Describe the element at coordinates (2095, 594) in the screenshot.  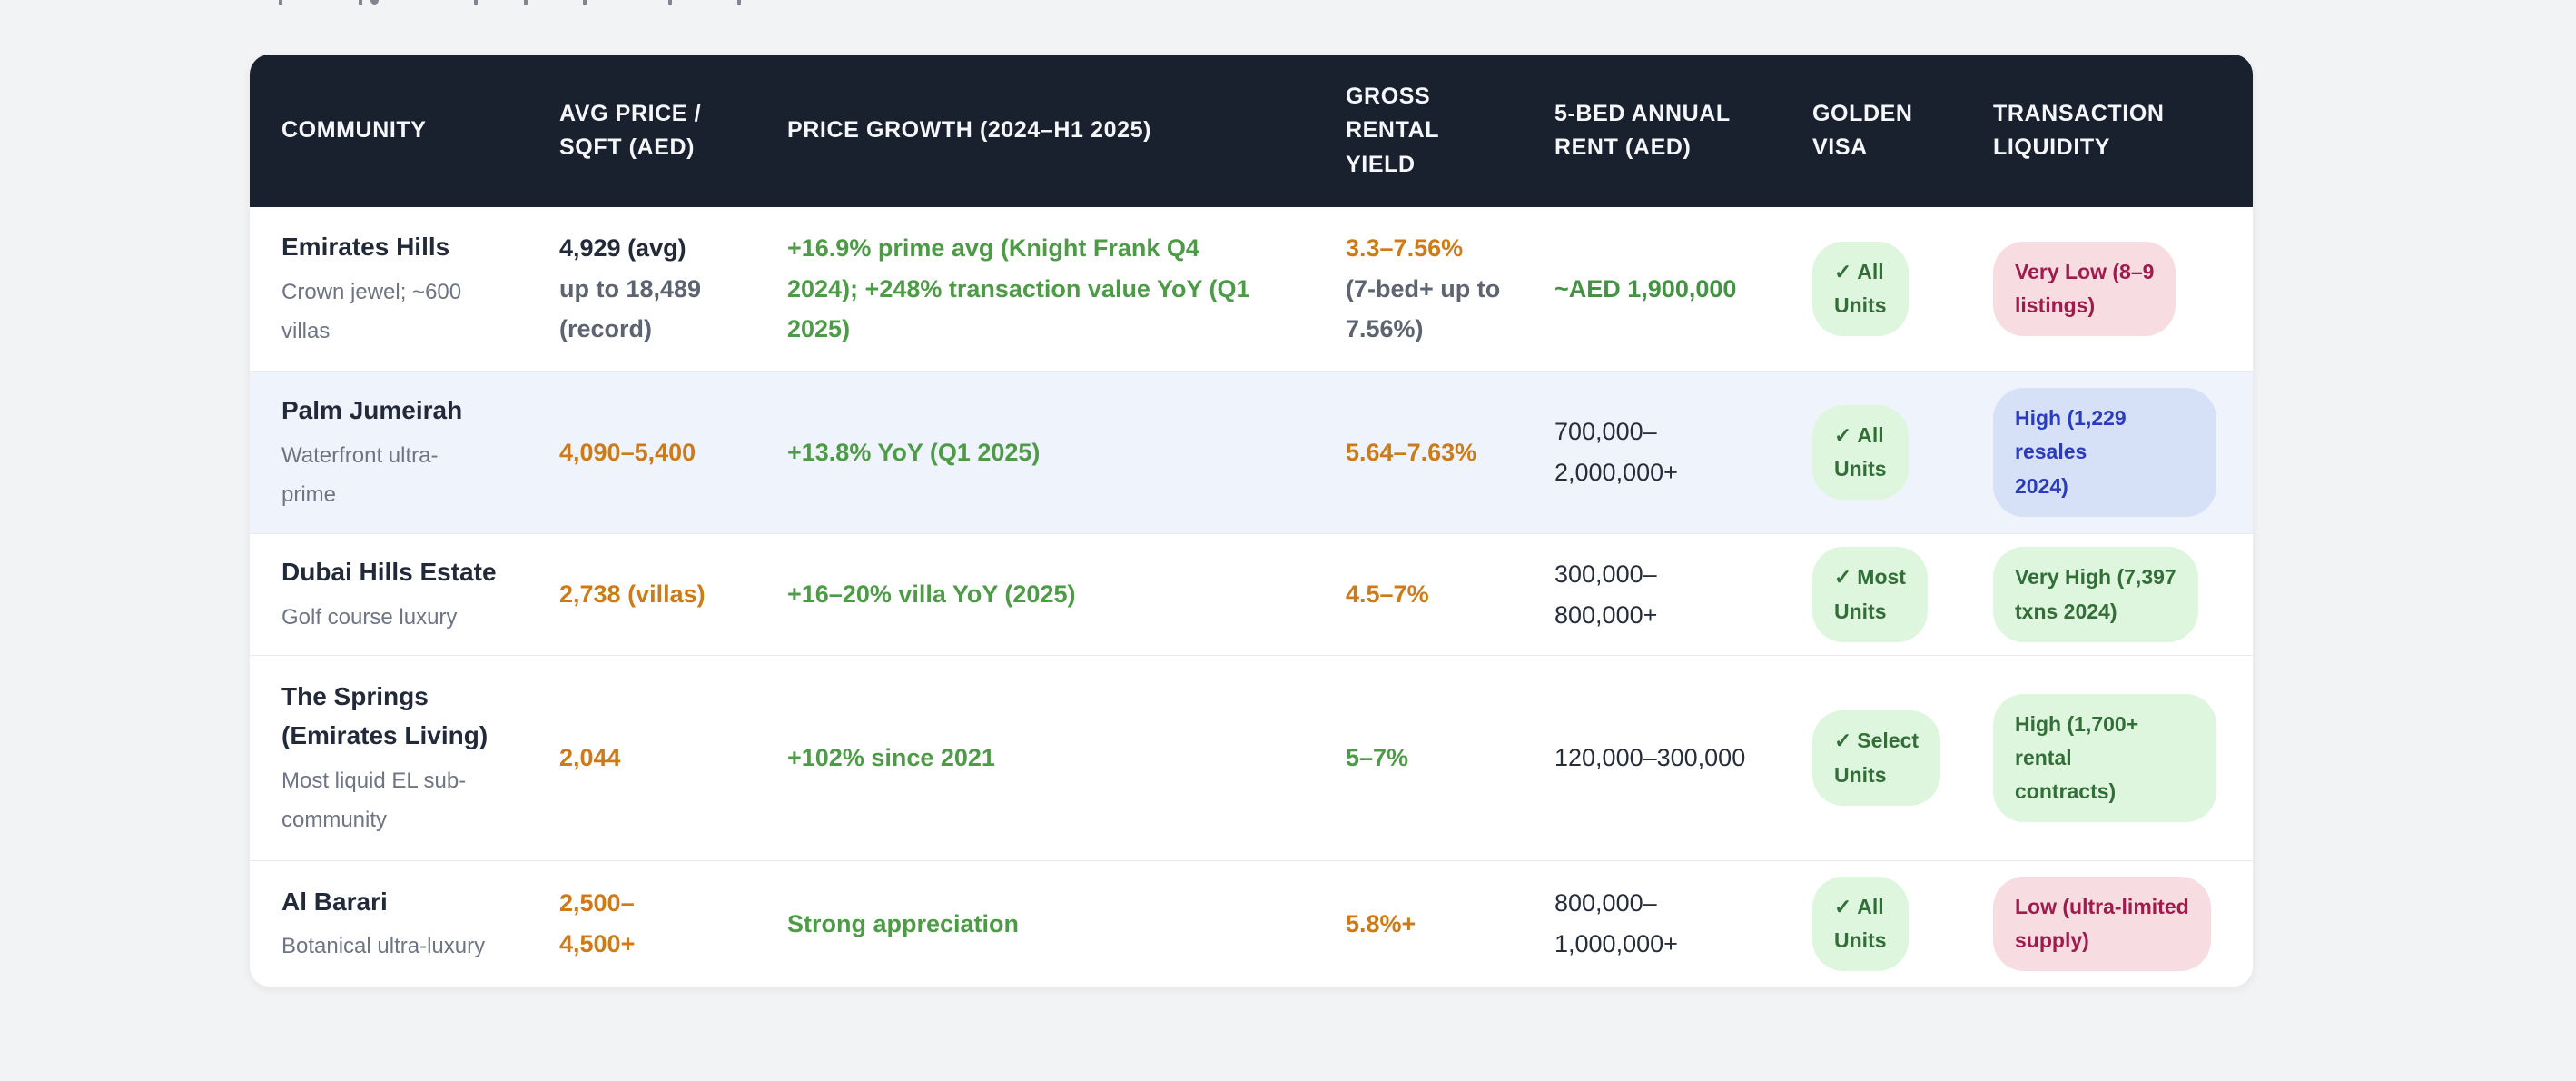
I see `liquidity-badge: Very High (7,397 txns 2024)` at that location.